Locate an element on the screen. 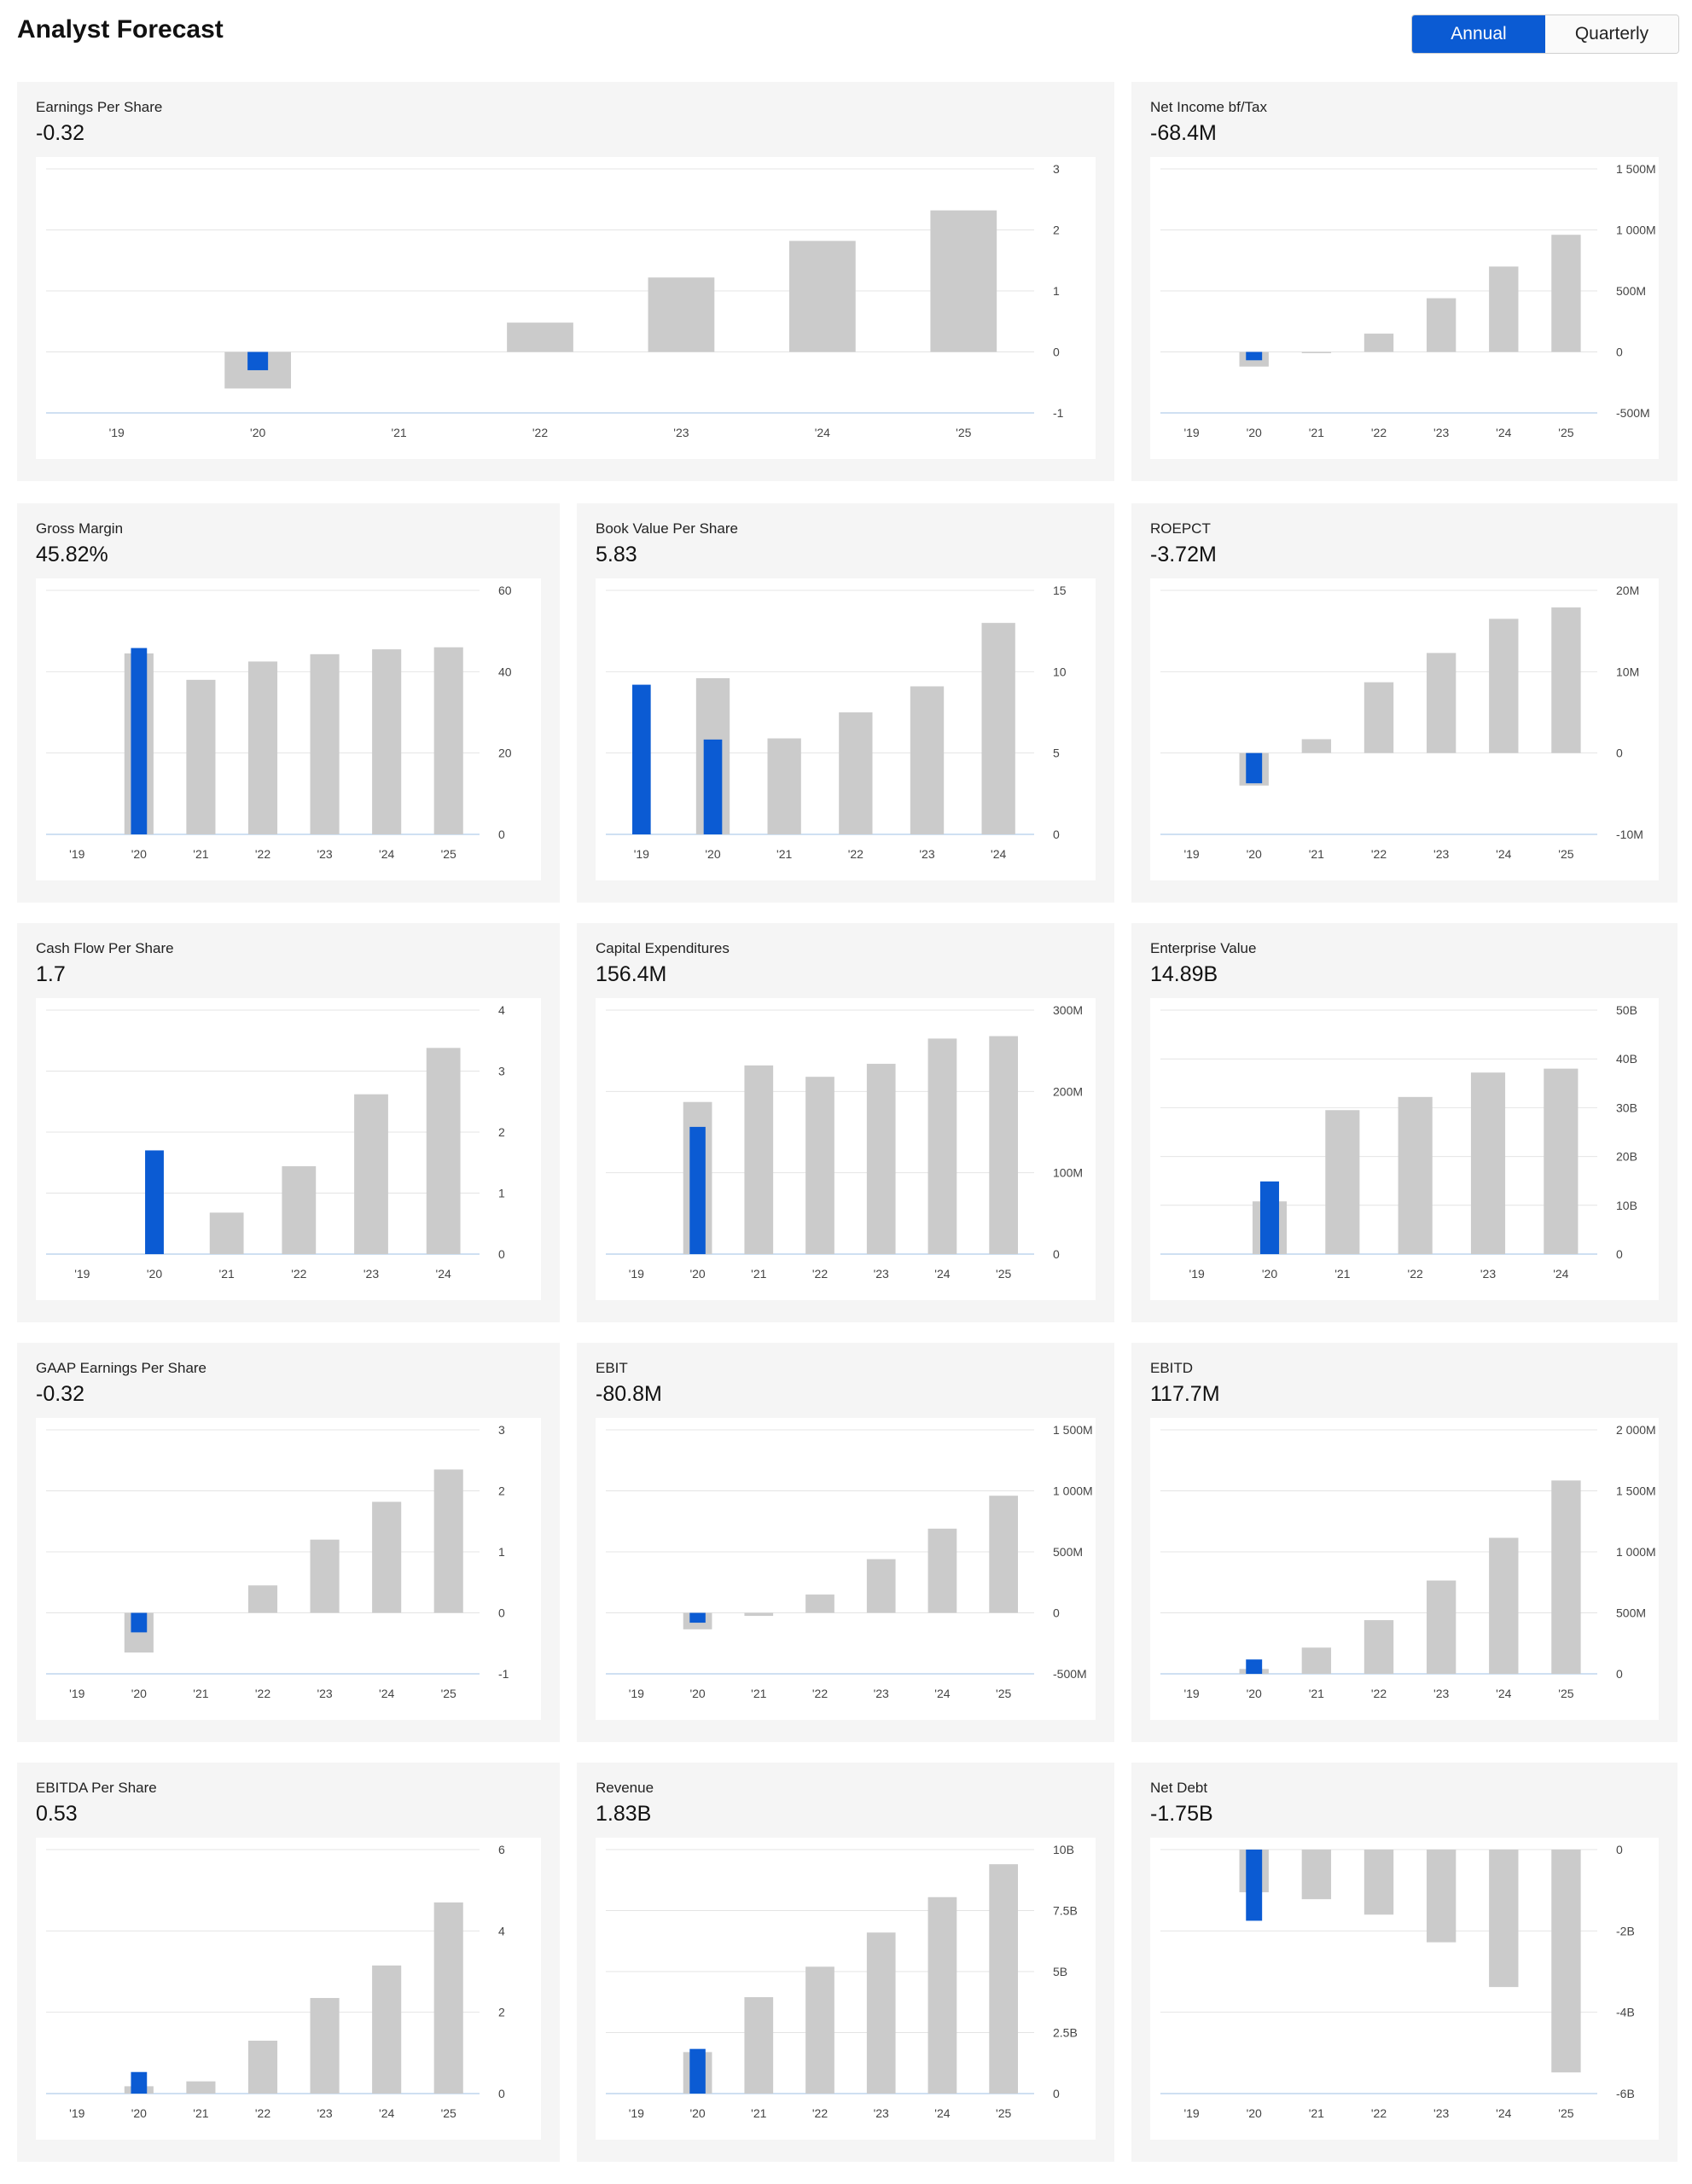  y-tick-label: 40 is located at coordinates (505, 671).